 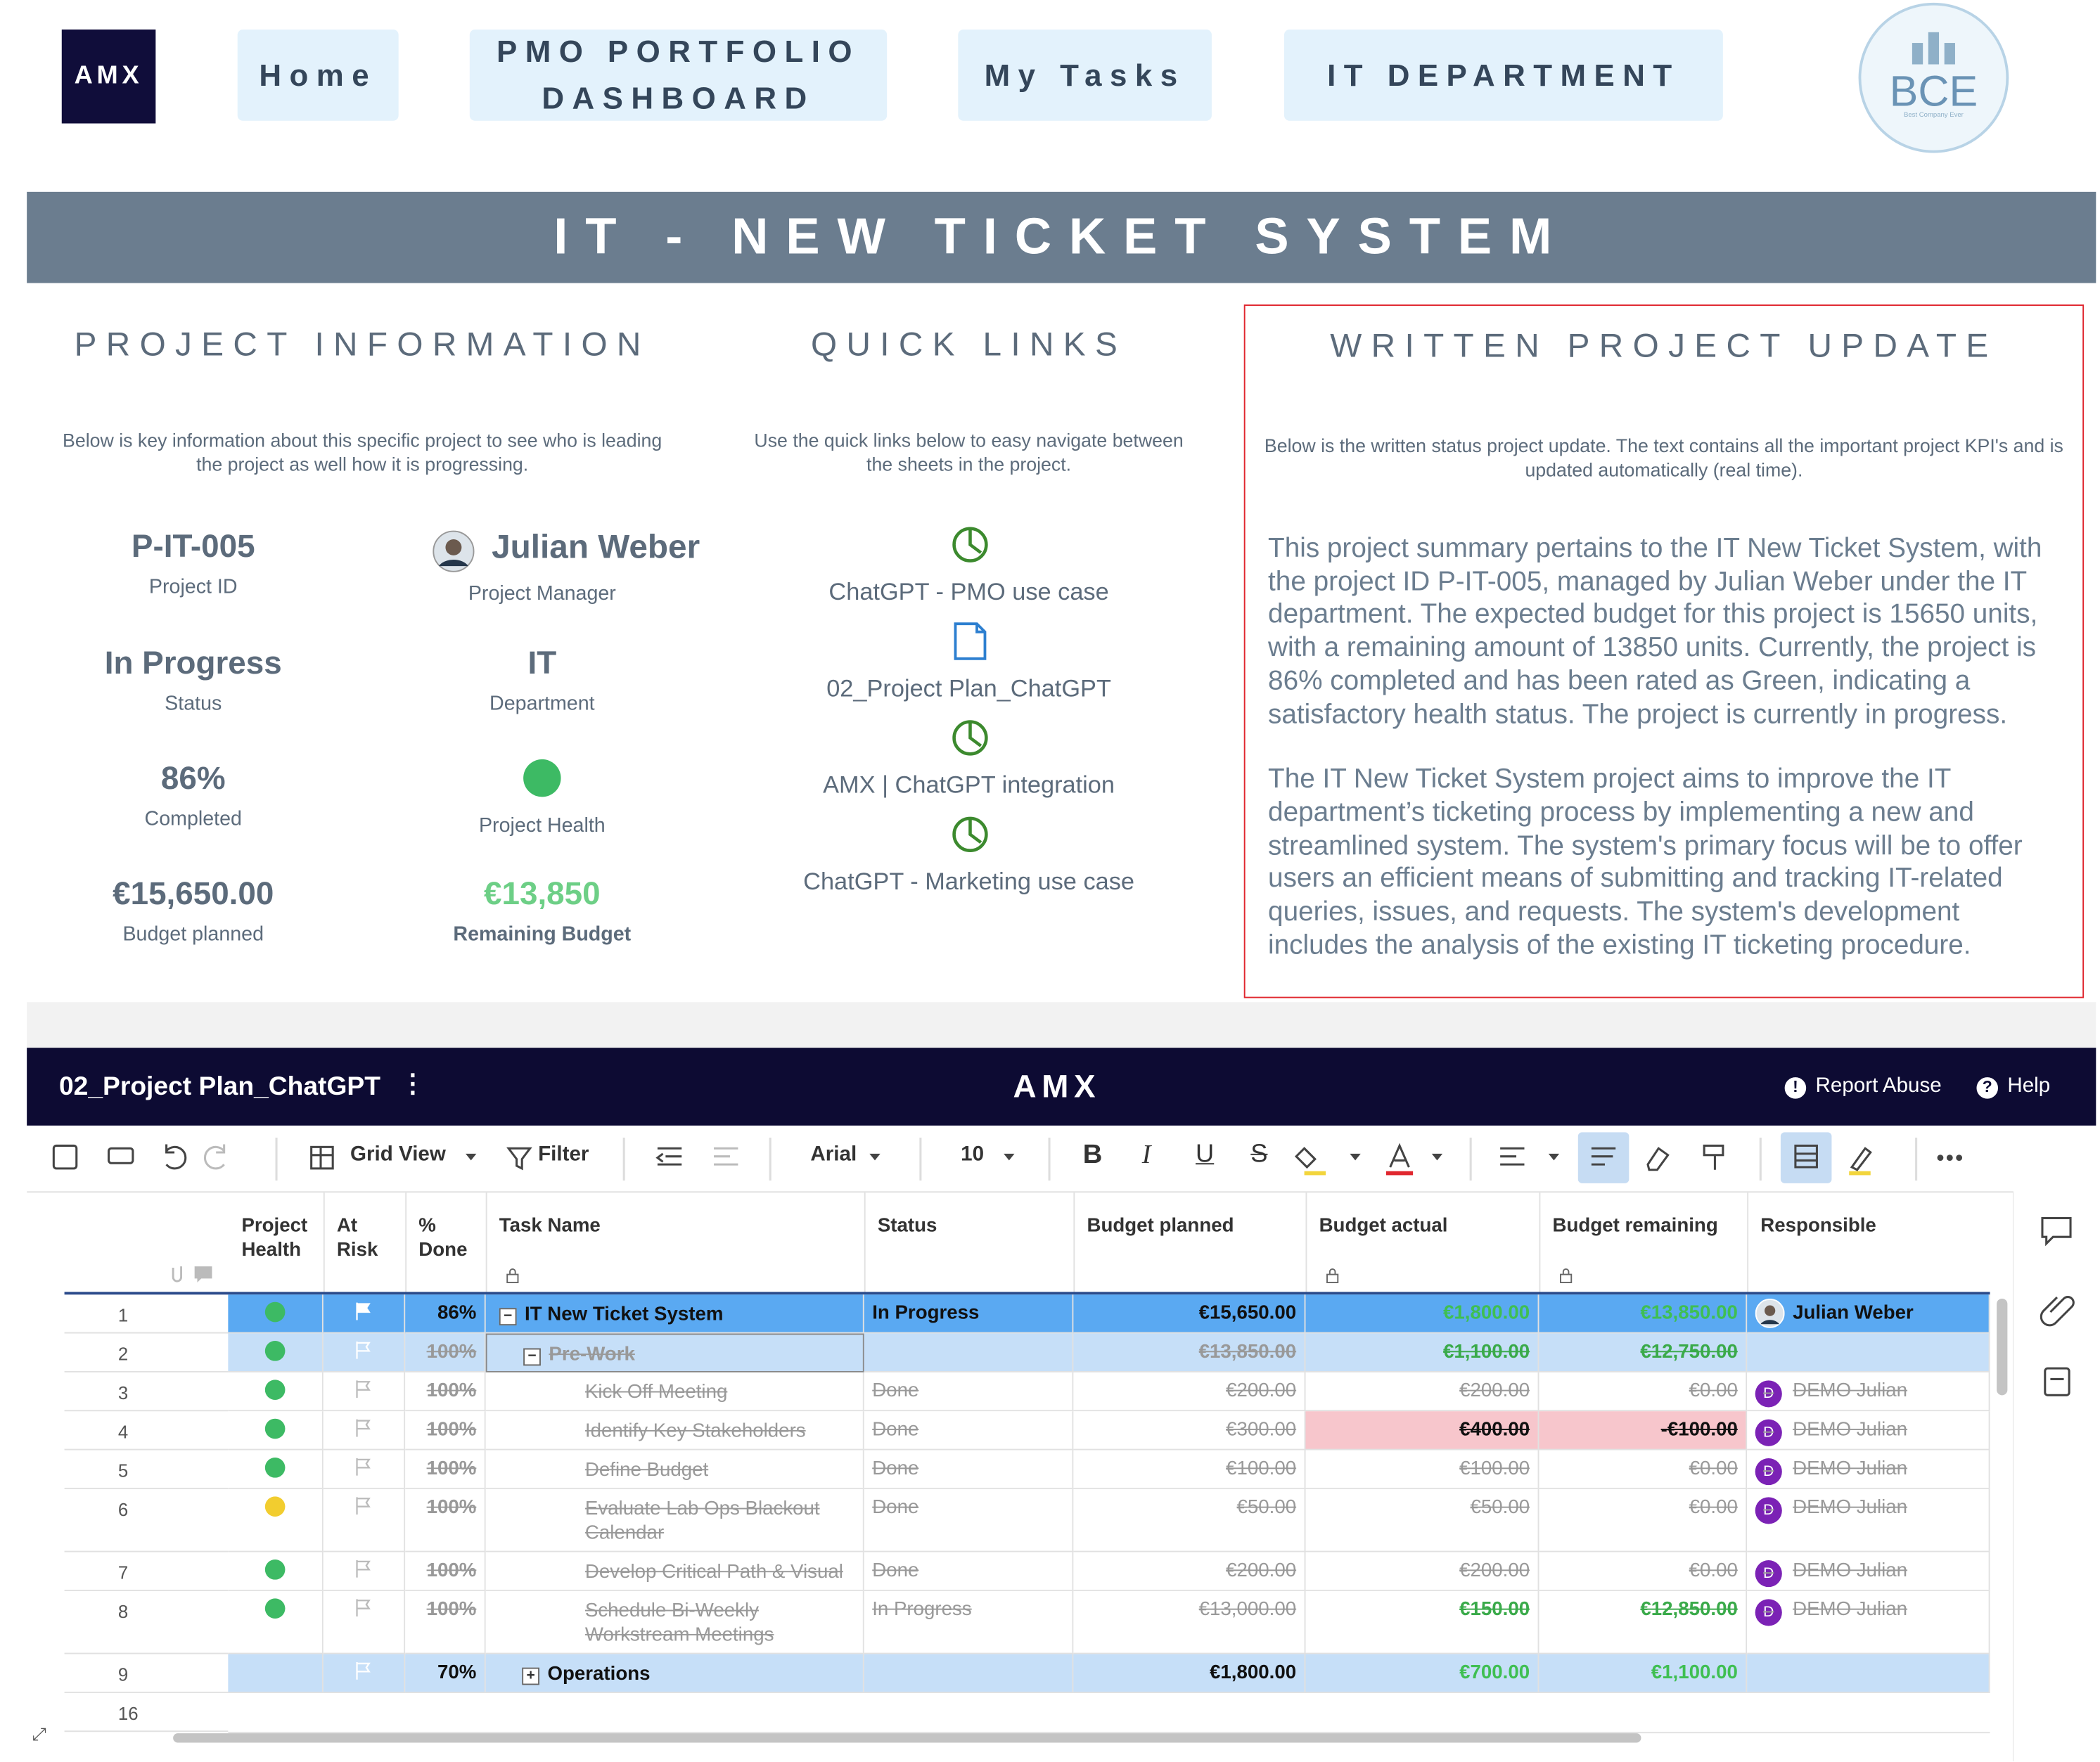 I want to click on actual-cell: €400.00, so click(x=1422, y=1431).